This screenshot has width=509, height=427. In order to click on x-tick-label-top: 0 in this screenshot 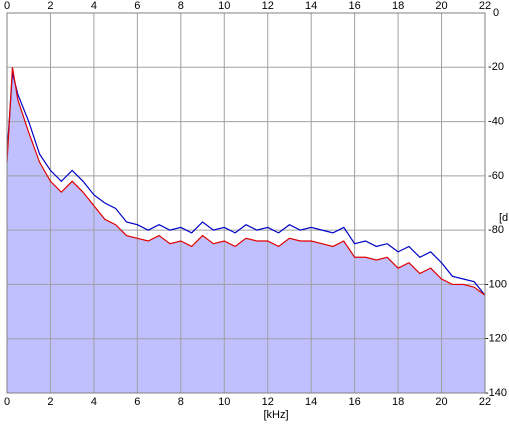, I will do `click(7, 6)`.